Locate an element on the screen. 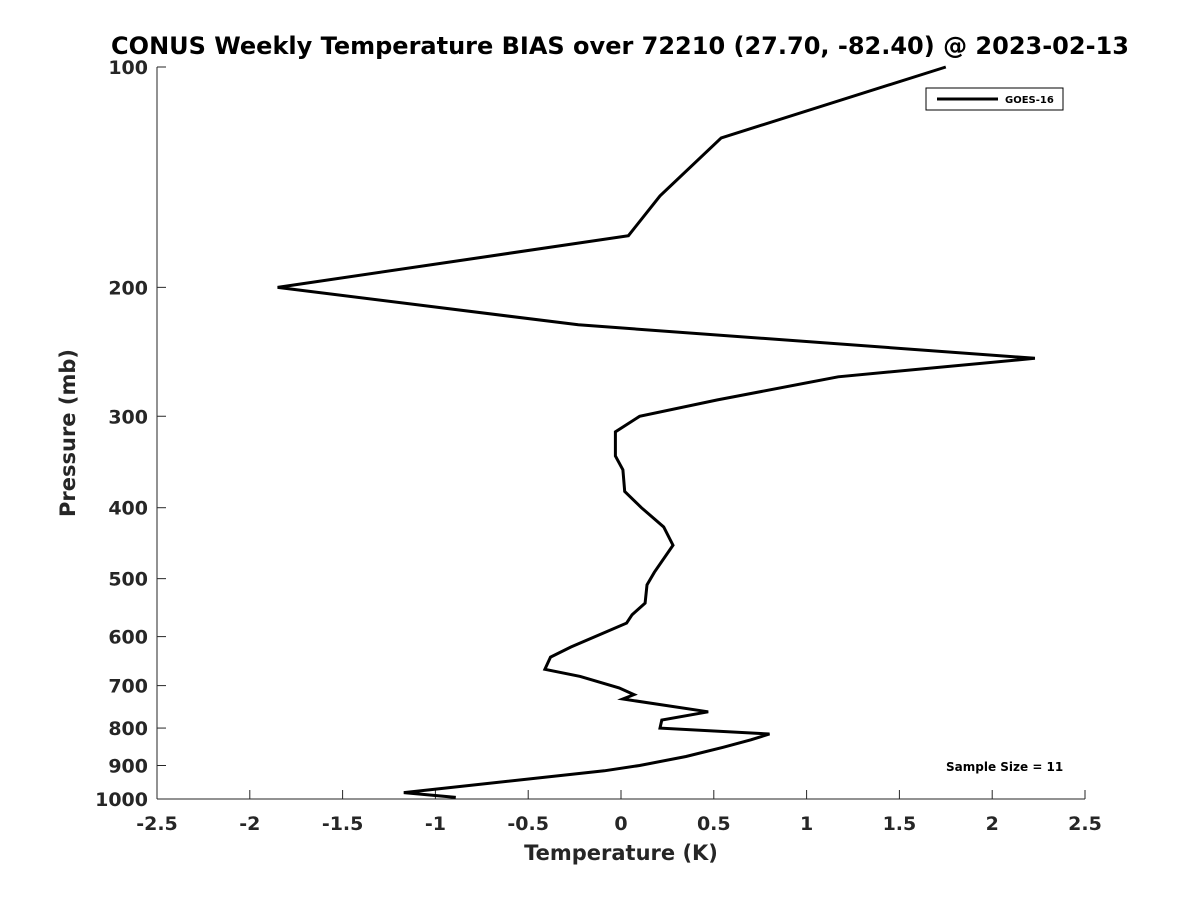 The height and width of the screenshot is (900, 1200). y-tick-label: 900 is located at coordinates (128, 767).